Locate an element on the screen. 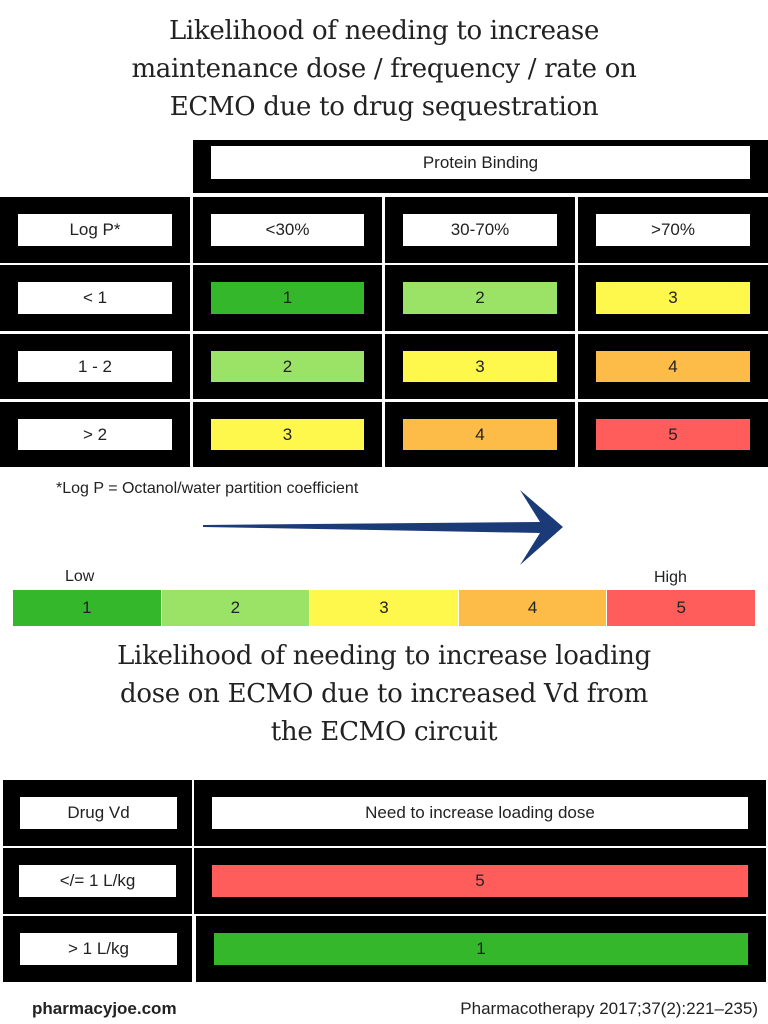 This screenshot has width=768, height=1024. row-label-cell: 1 - 2 is located at coordinates (95, 366).